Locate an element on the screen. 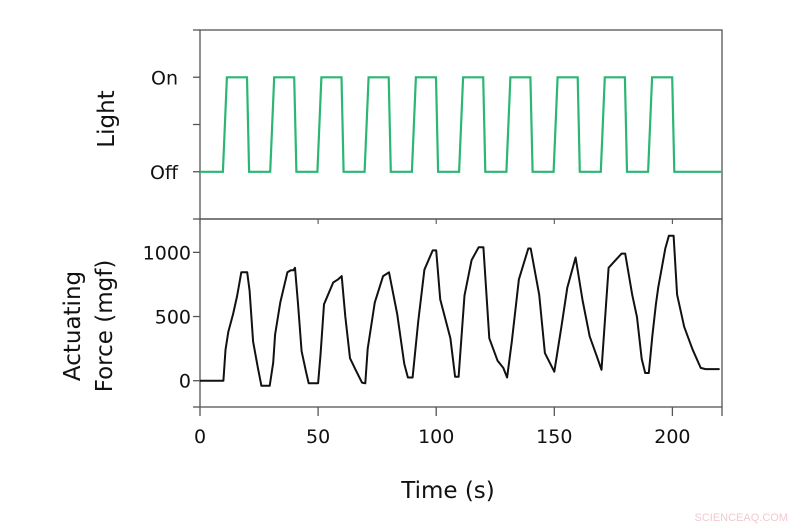  light-y-axis-ticks: Off On is located at coordinates (175, 124).